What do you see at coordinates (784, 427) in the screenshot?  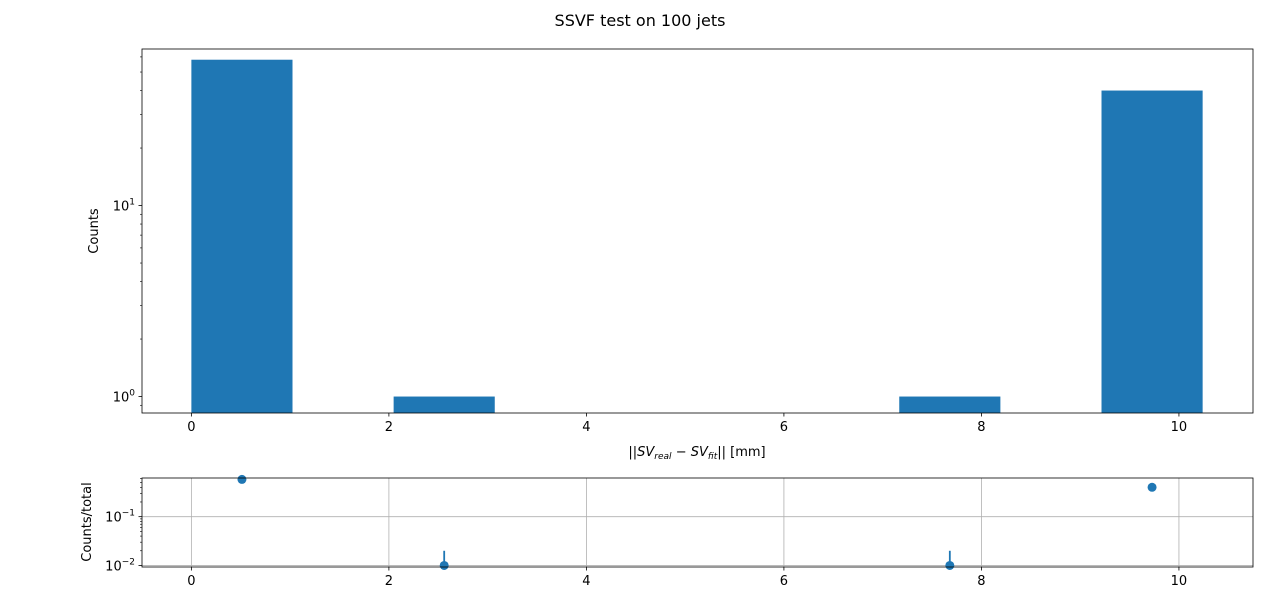 I see `histogram-x-tick-label: 6` at bounding box center [784, 427].